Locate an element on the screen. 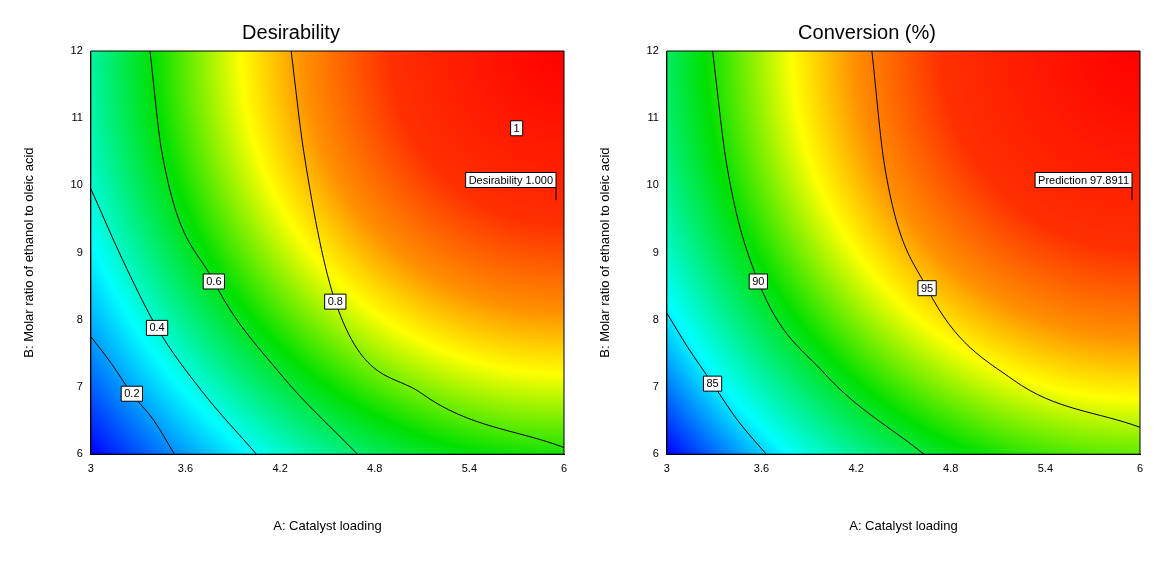 This screenshot has width=1169, height=580. series-label: 90 is located at coordinates (758, 281).